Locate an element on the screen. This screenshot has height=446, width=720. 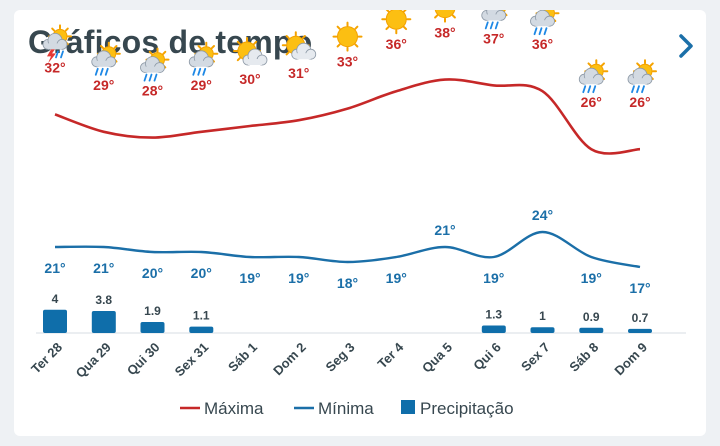
chevron-right-icon is located at coordinates (686, 46).